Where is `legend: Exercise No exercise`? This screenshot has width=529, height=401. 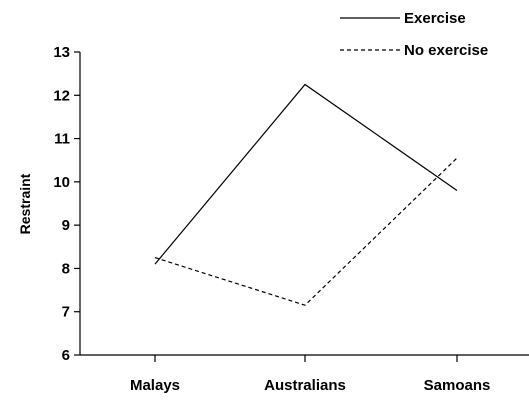 legend: Exercise No exercise is located at coordinates (414, 34).